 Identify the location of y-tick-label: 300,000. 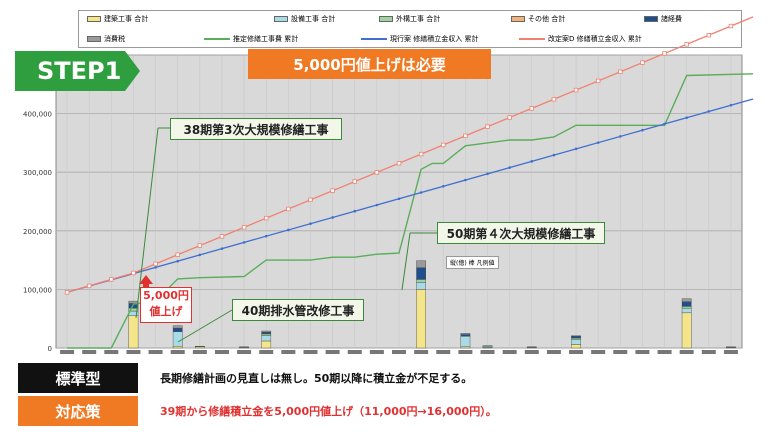
(37, 173).